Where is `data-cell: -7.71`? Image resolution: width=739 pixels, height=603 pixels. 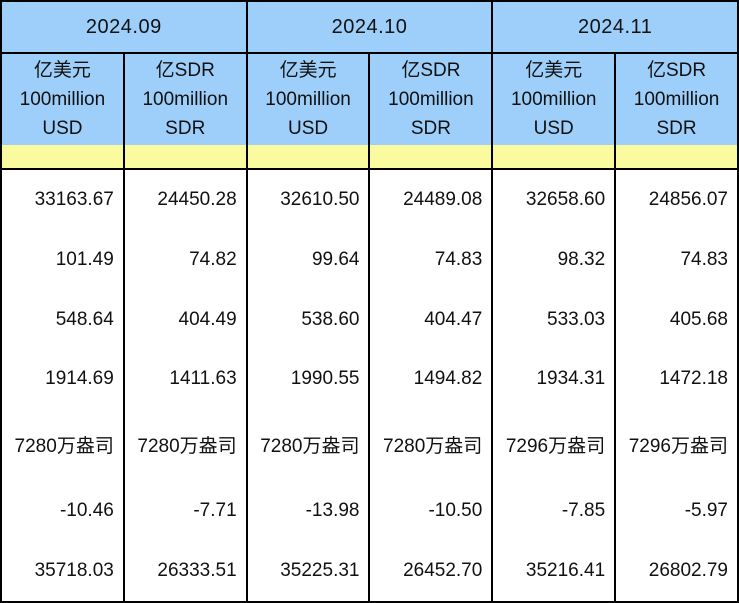 data-cell: -7.71 is located at coordinates (185, 510).